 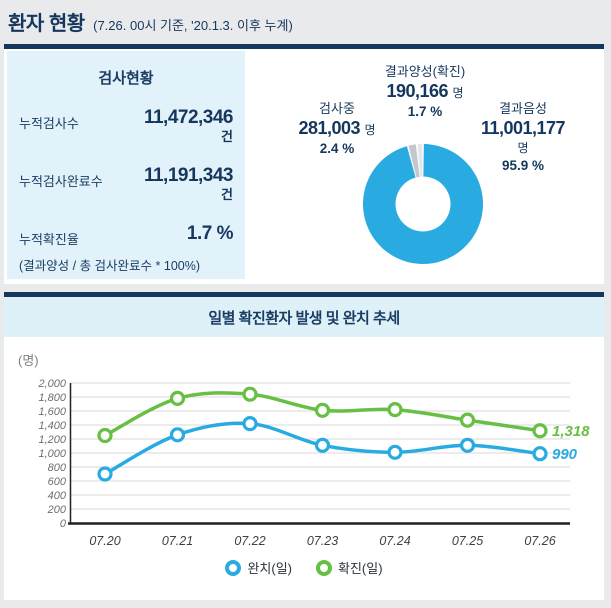 What do you see at coordinates (52, 426) in the screenshot?
I see `svg-text: 1,400` at bounding box center [52, 426].